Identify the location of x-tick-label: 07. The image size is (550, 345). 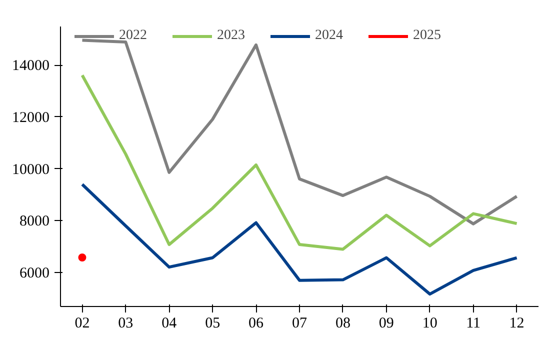
(300, 324).